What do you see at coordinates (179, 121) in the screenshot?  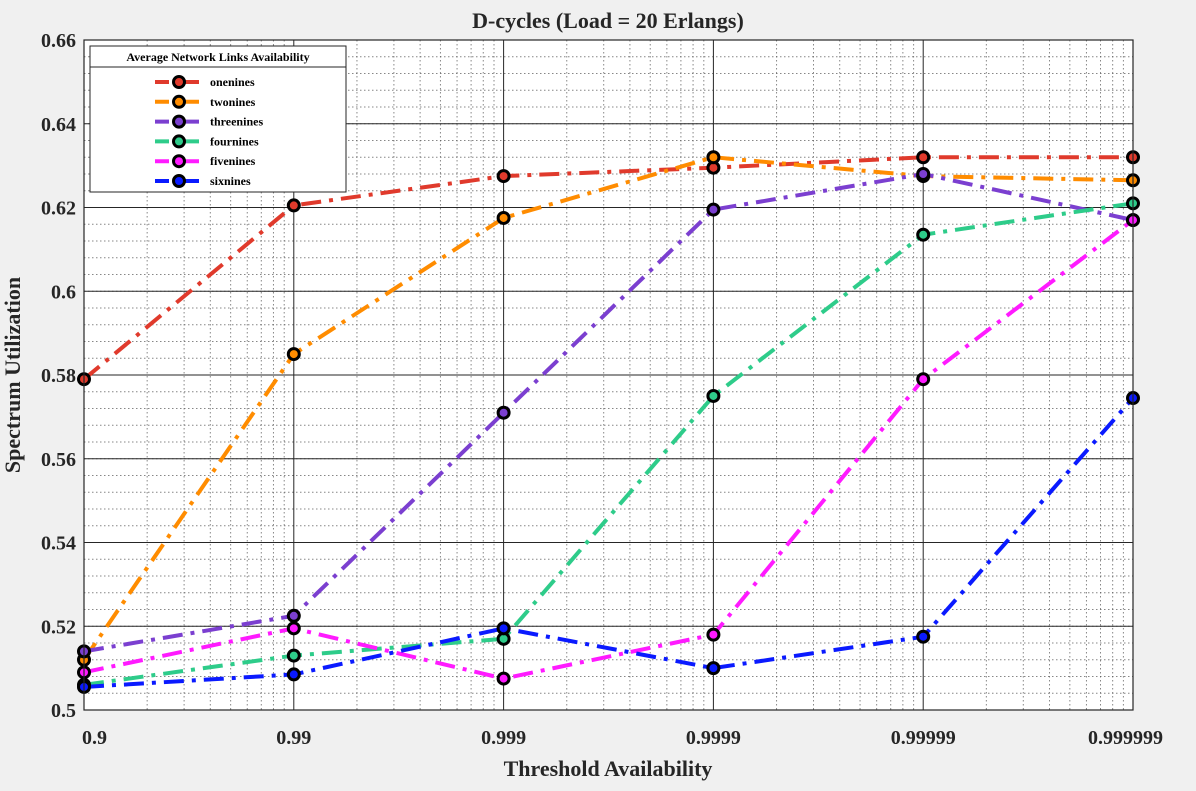 I see `legend-marker-threenines` at bounding box center [179, 121].